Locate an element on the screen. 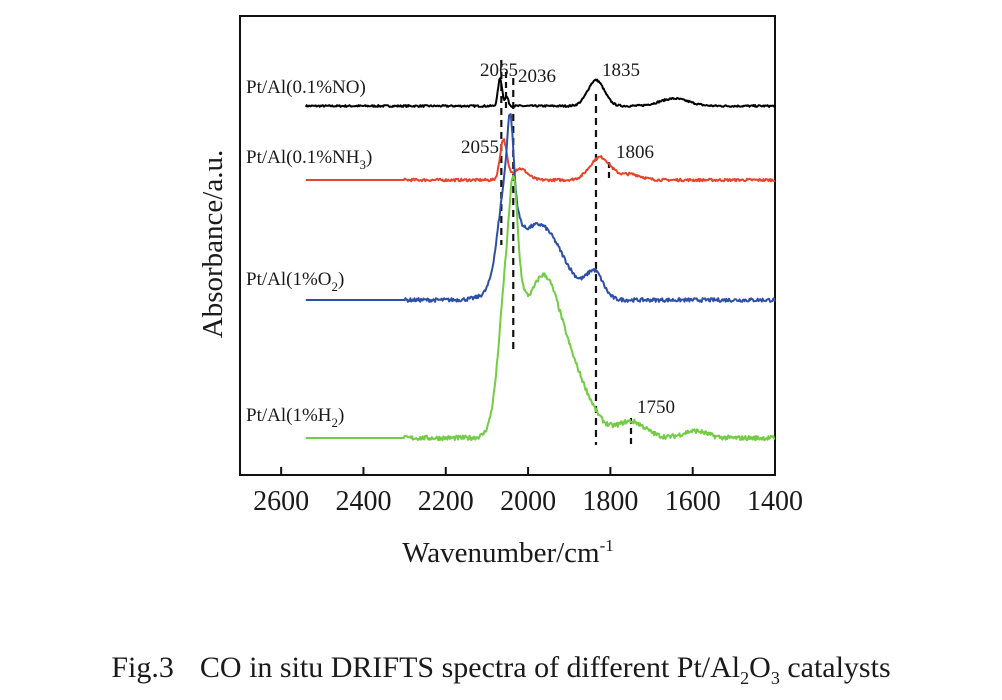 The width and height of the screenshot is (1002, 700). peak-label-1835: 1835 is located at coordinates (621, 70).